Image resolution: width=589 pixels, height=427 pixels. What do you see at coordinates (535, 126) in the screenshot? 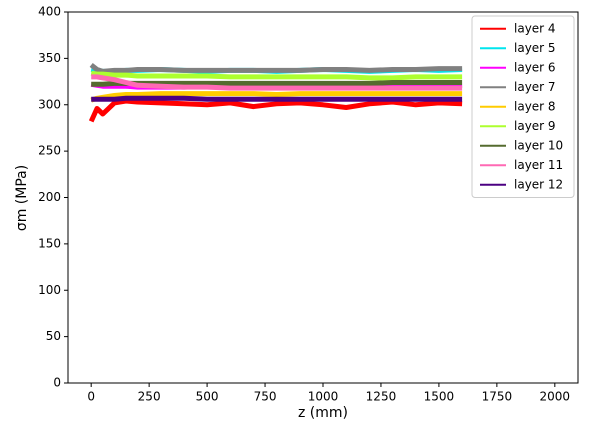
I see `legend-label: layer 9` at bounding box center [535, 126].